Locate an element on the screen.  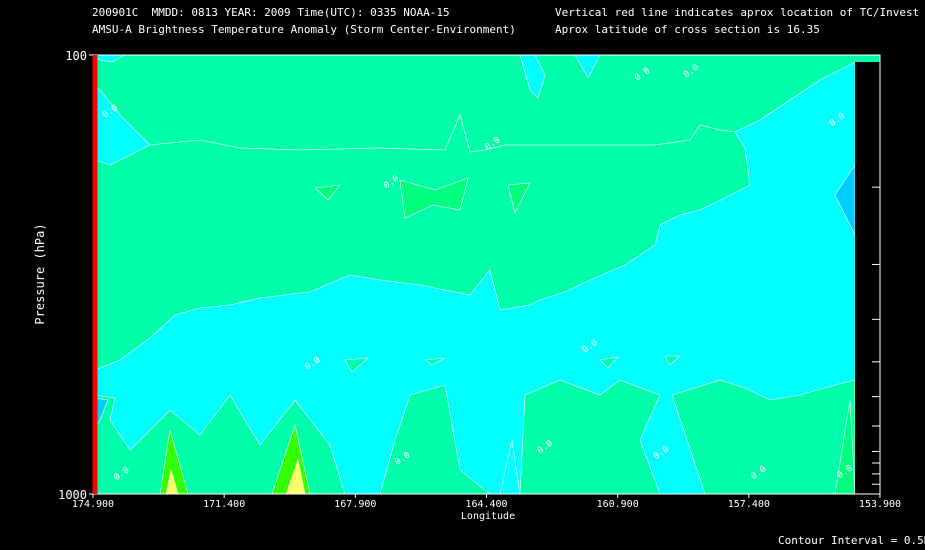
x-tick-label-1: 171.400 is located at coordinates (224, 504).